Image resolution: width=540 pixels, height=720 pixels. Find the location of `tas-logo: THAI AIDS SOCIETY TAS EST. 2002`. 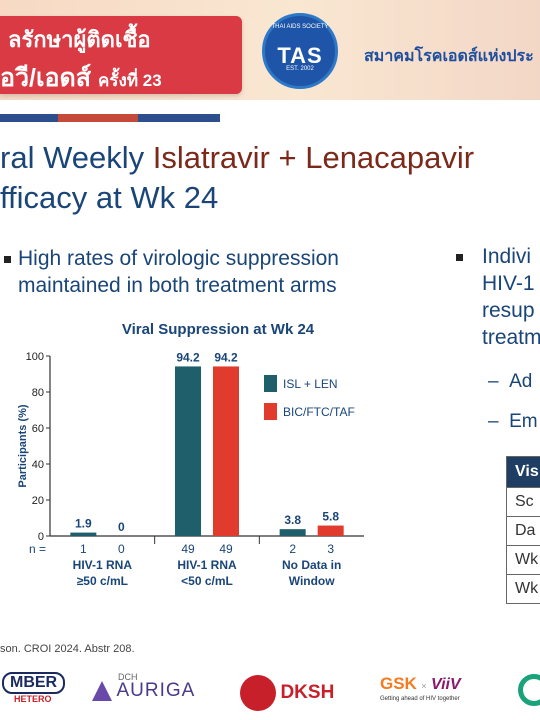

tas-logo: THAI AIDS SOCIETY TAS EST. 2002 is located at coordinates (300, 51).